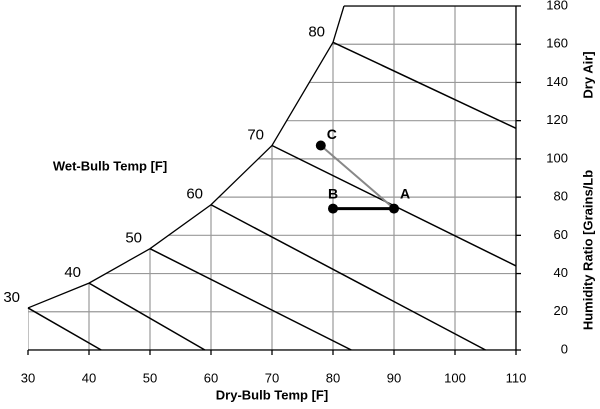  What do you see at coordinates (211, 377) in the screenshot?
I see `x-tick-label: 60` at bounding box center [211, 377].